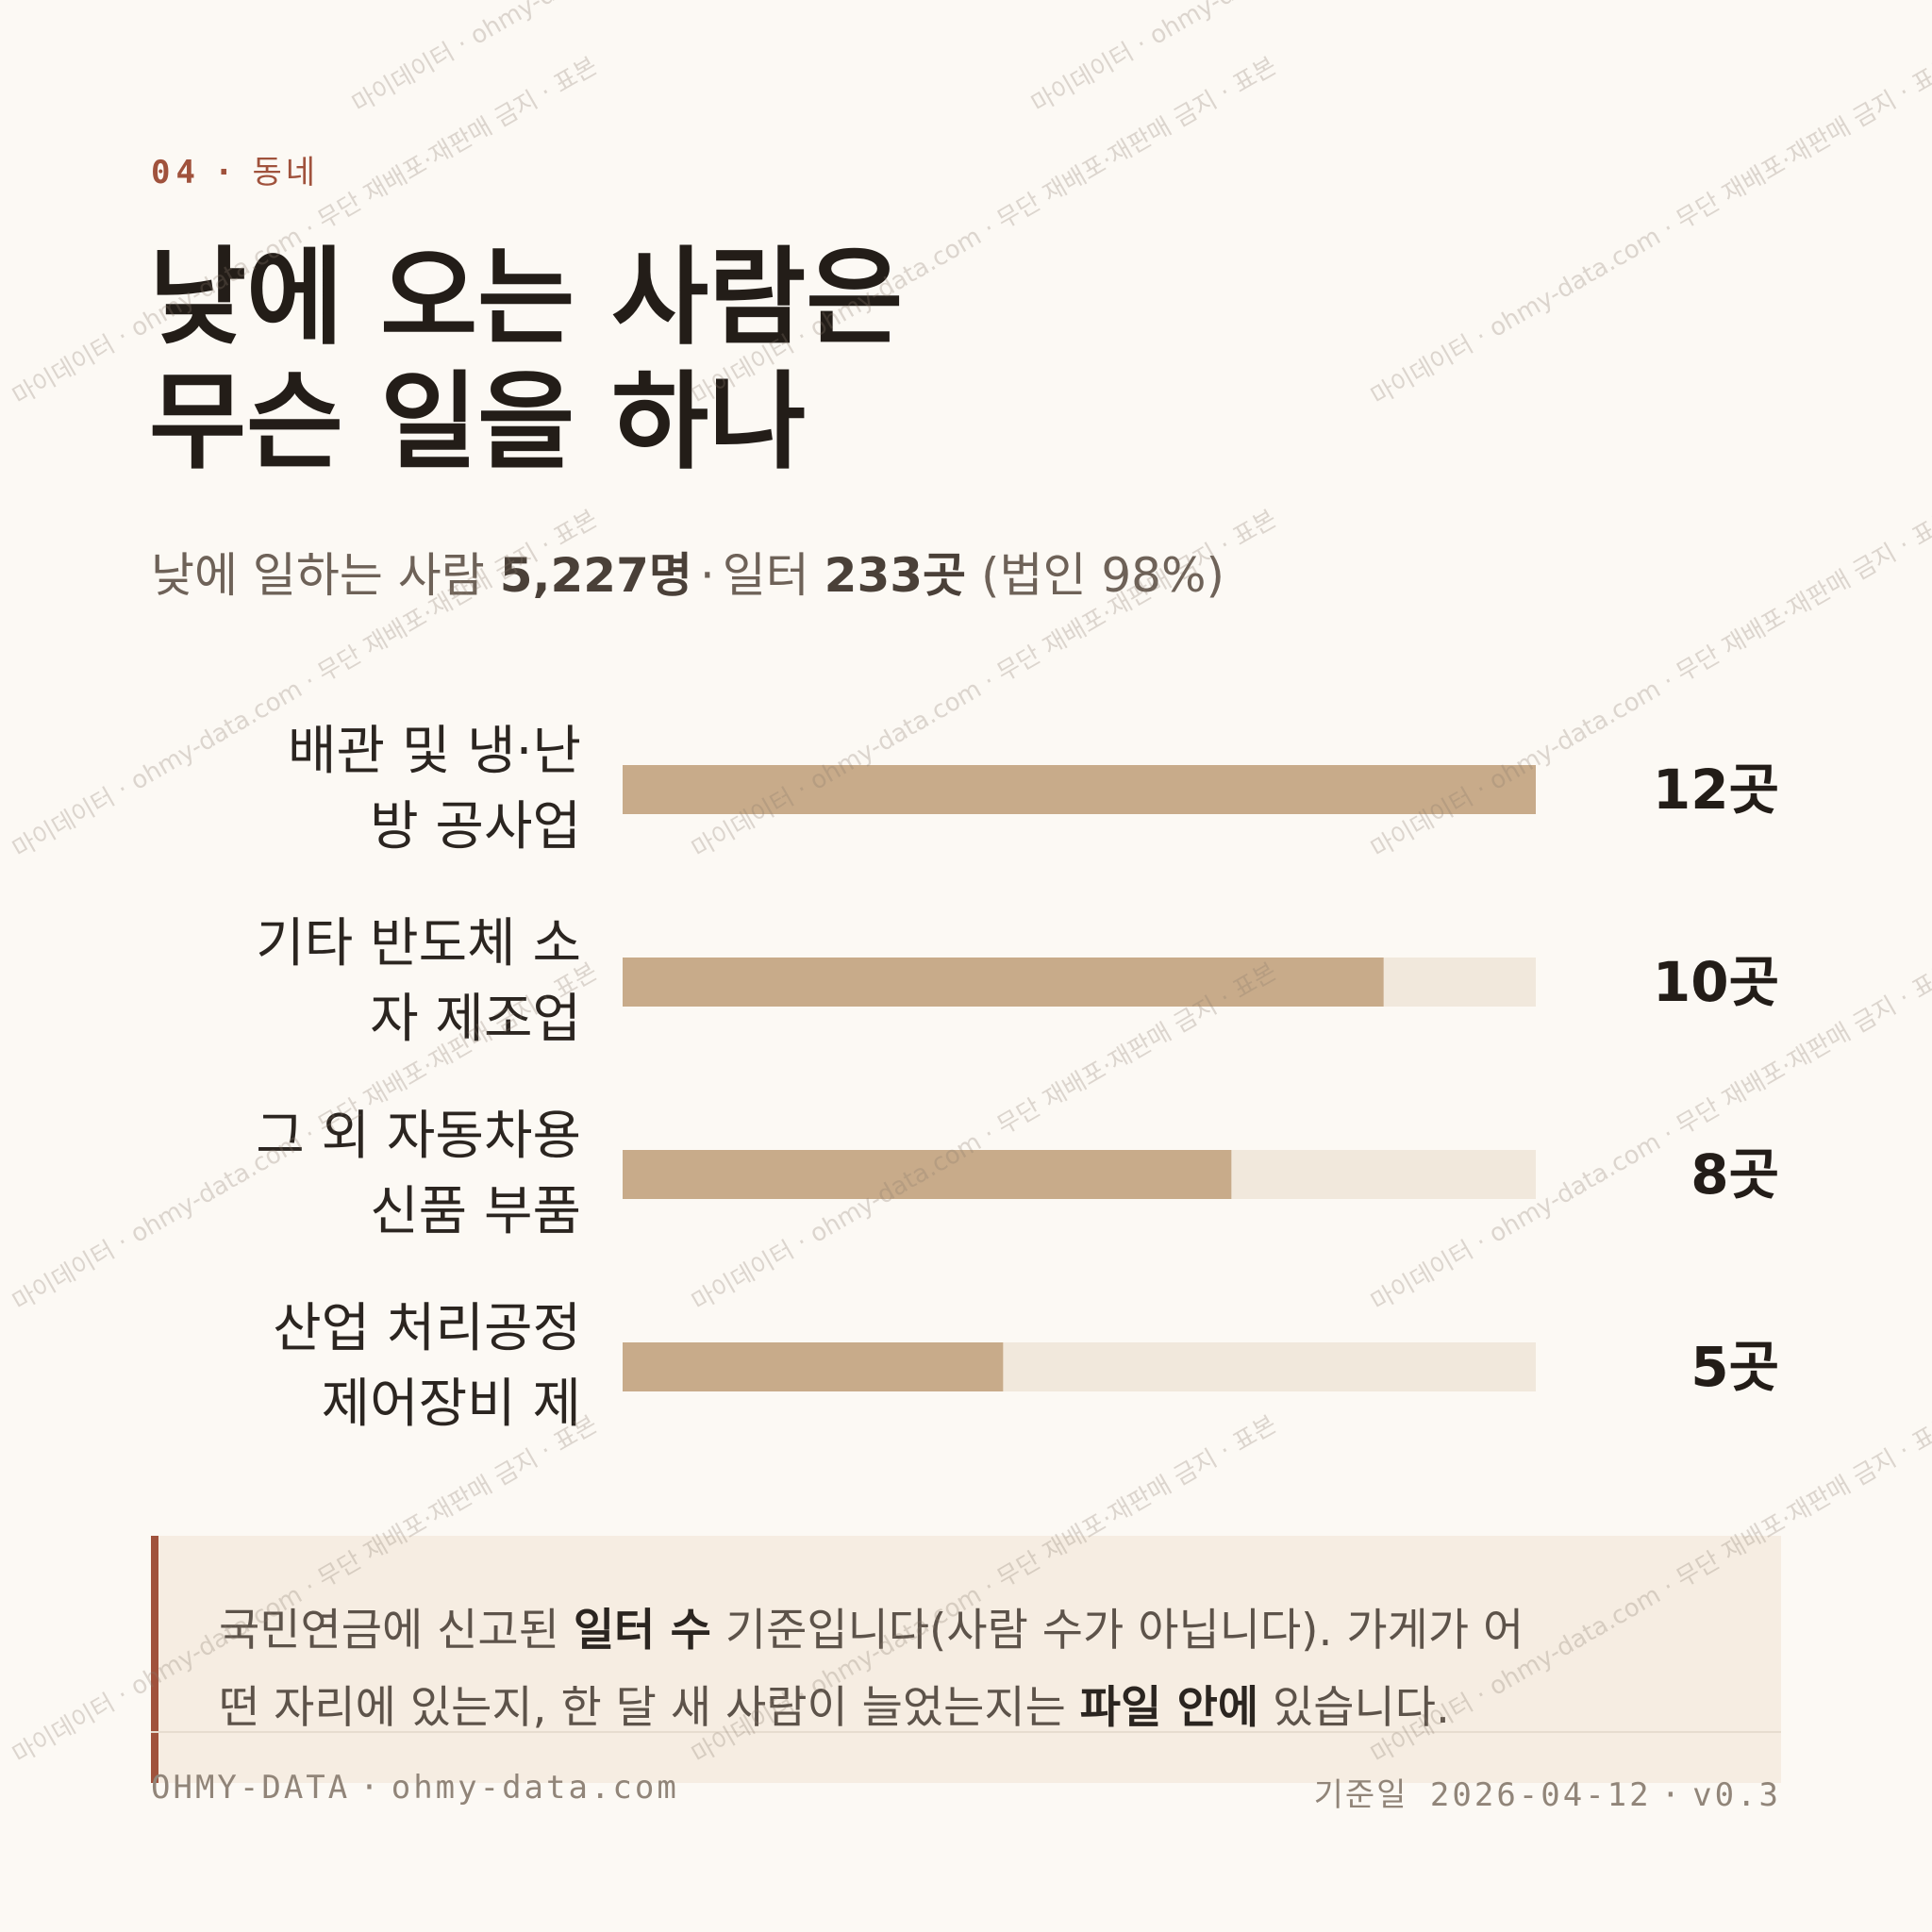 This screenshot has width=1932, height=1932. Describe the element at coordinates (1540, 1795) in the screenshot. I see `reference-date: 2026-04-12` at that location.